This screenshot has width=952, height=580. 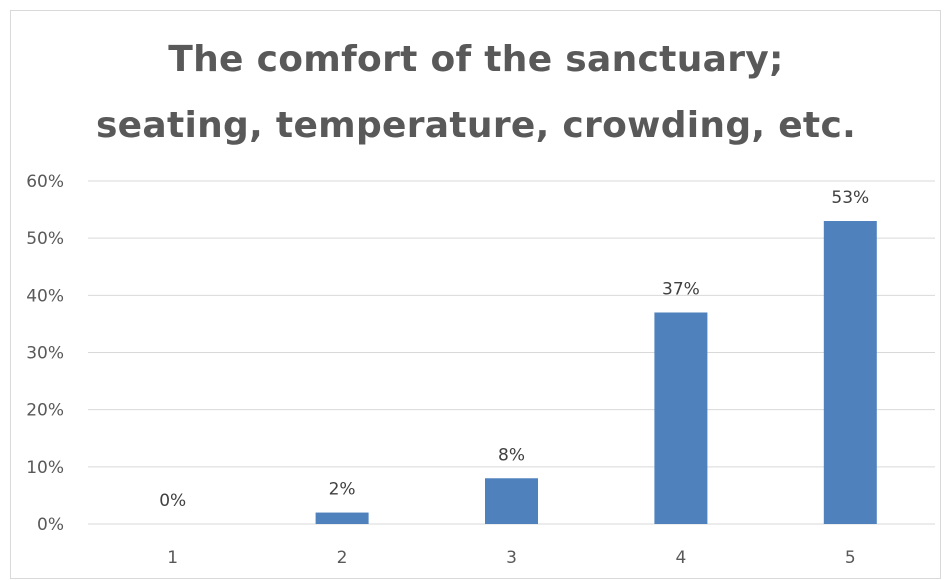 I want to click on y-tick-label: 40%, so click(x=45, y=296).